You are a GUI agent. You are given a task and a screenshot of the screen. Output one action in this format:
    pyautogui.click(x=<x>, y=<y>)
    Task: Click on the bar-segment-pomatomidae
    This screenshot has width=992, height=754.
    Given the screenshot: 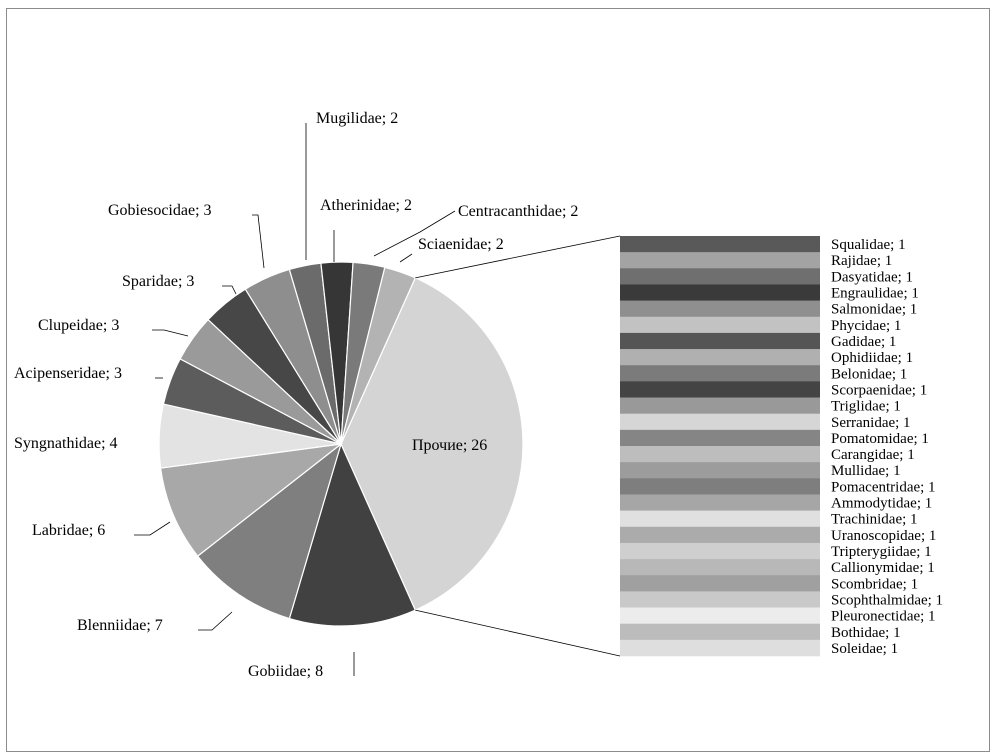 What is the action you would take?
    pyautogui.click(x=720, y=438)
    